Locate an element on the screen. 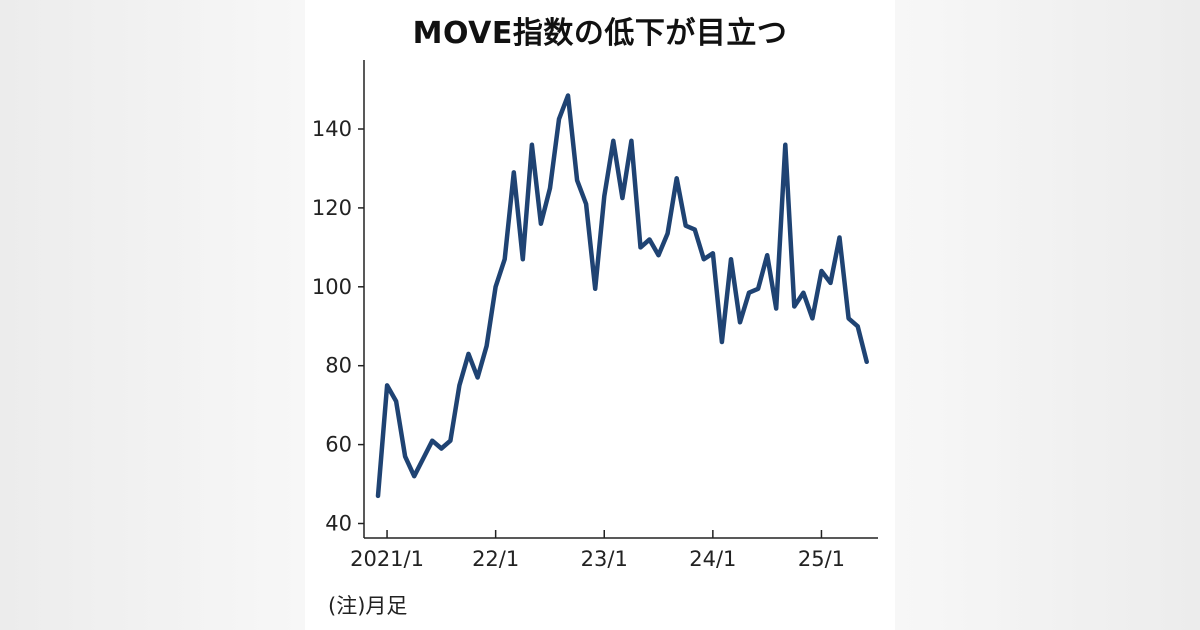  x-tick-label: 23/1 is located at coordinates (604, 559).